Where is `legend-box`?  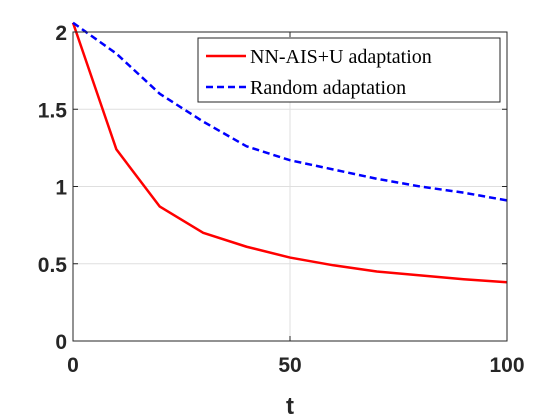 legend-box is located at coordinates (349, 70).